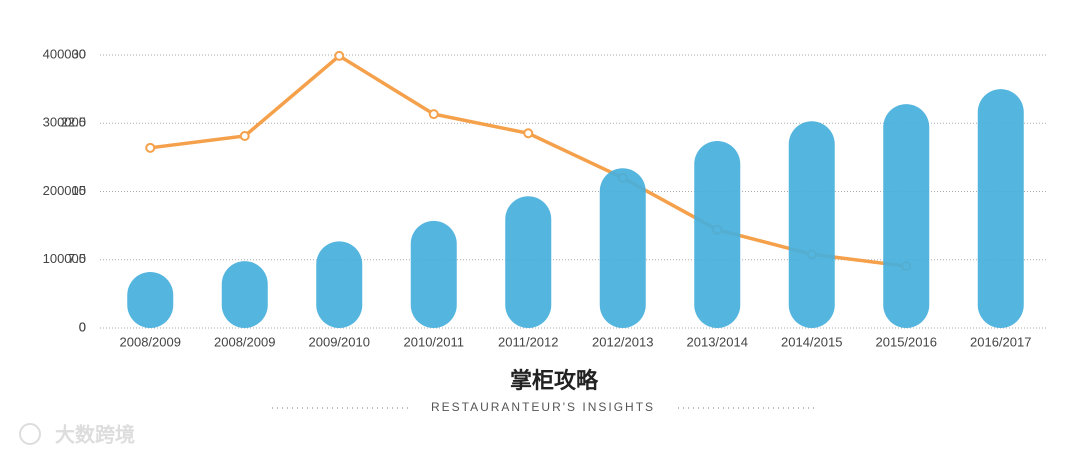  Describe the element at coordinates (528, 341) in the screenshot. I see `x-tick-label: 2011/2012` at that location.